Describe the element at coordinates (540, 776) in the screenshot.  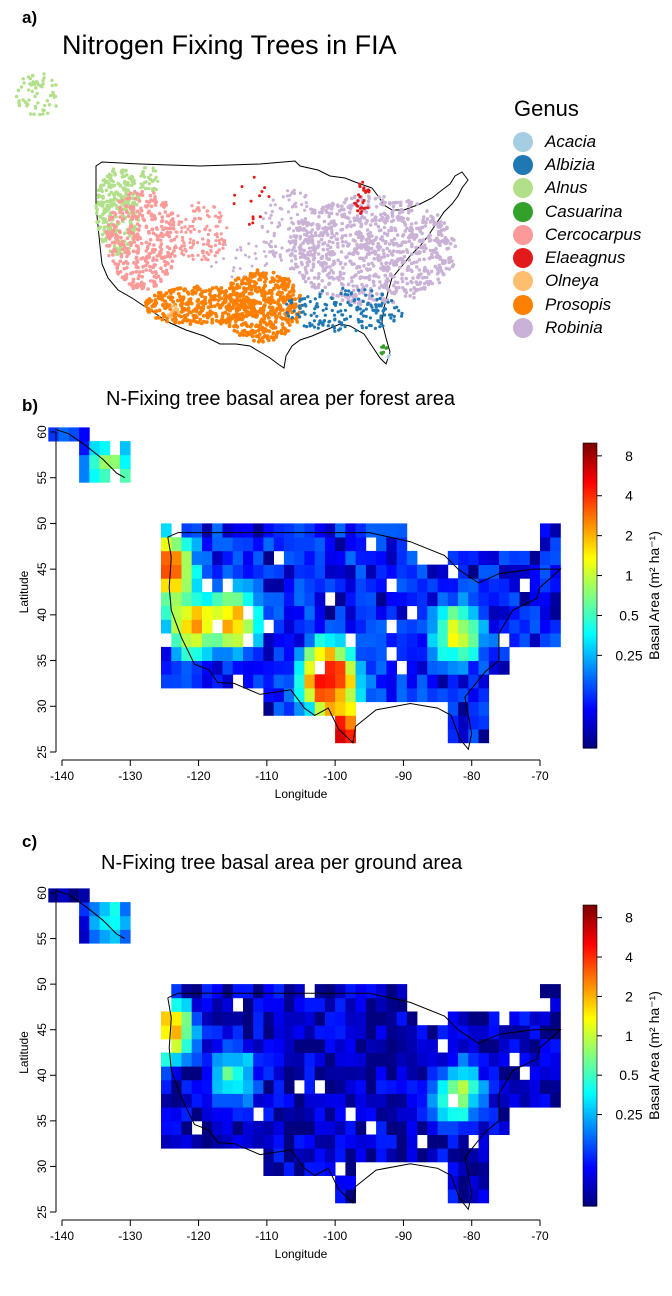
I see `x-tick-label: -70` at that location.